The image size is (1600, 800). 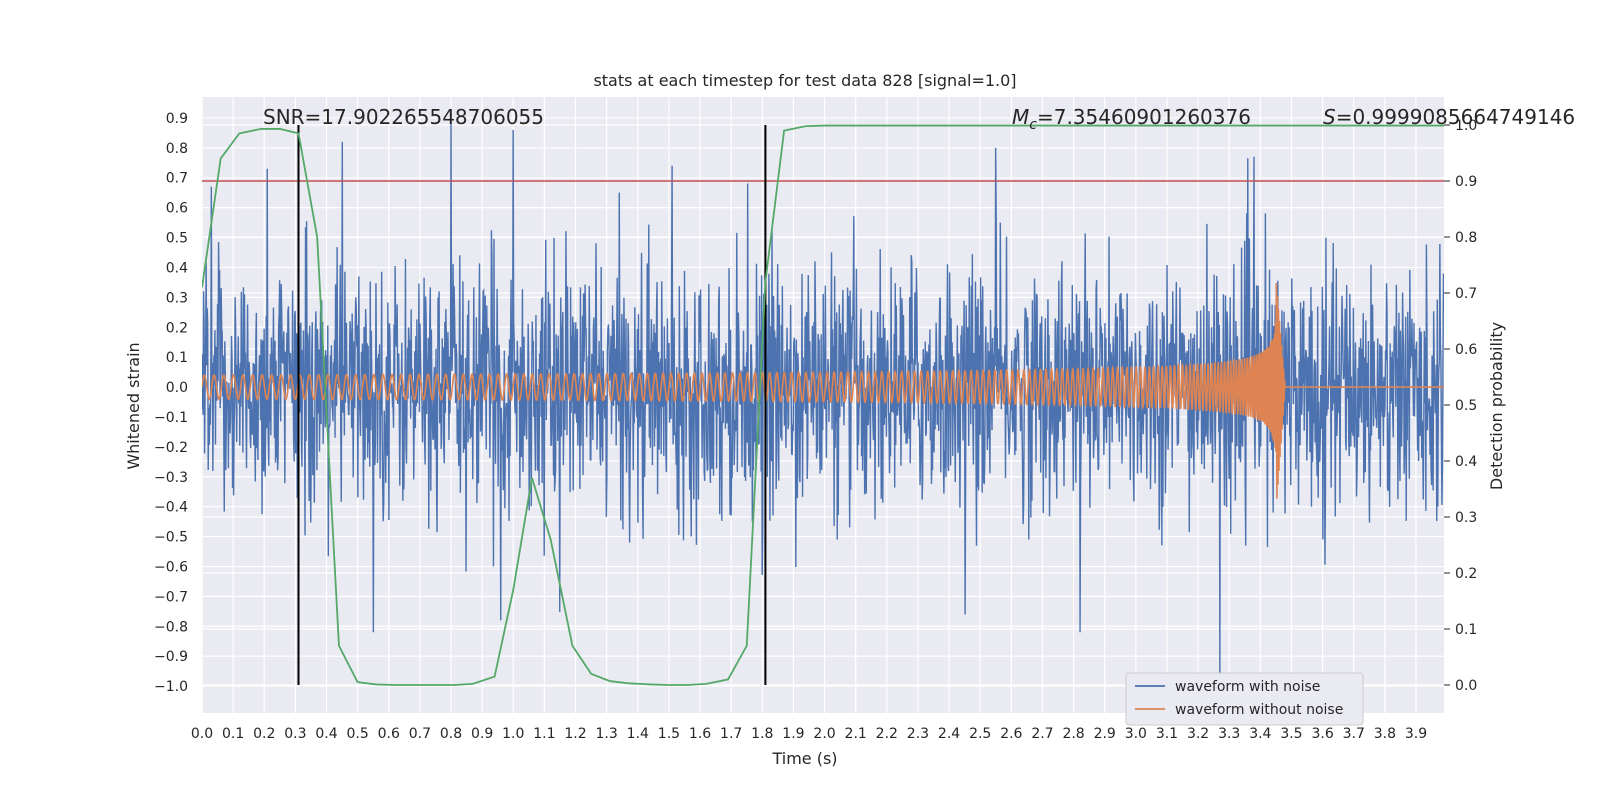 What do you see at coordinates (918, 734) in the screenshot?
I see `x-tick-label: 2.3` at bounding box center [918, 734].